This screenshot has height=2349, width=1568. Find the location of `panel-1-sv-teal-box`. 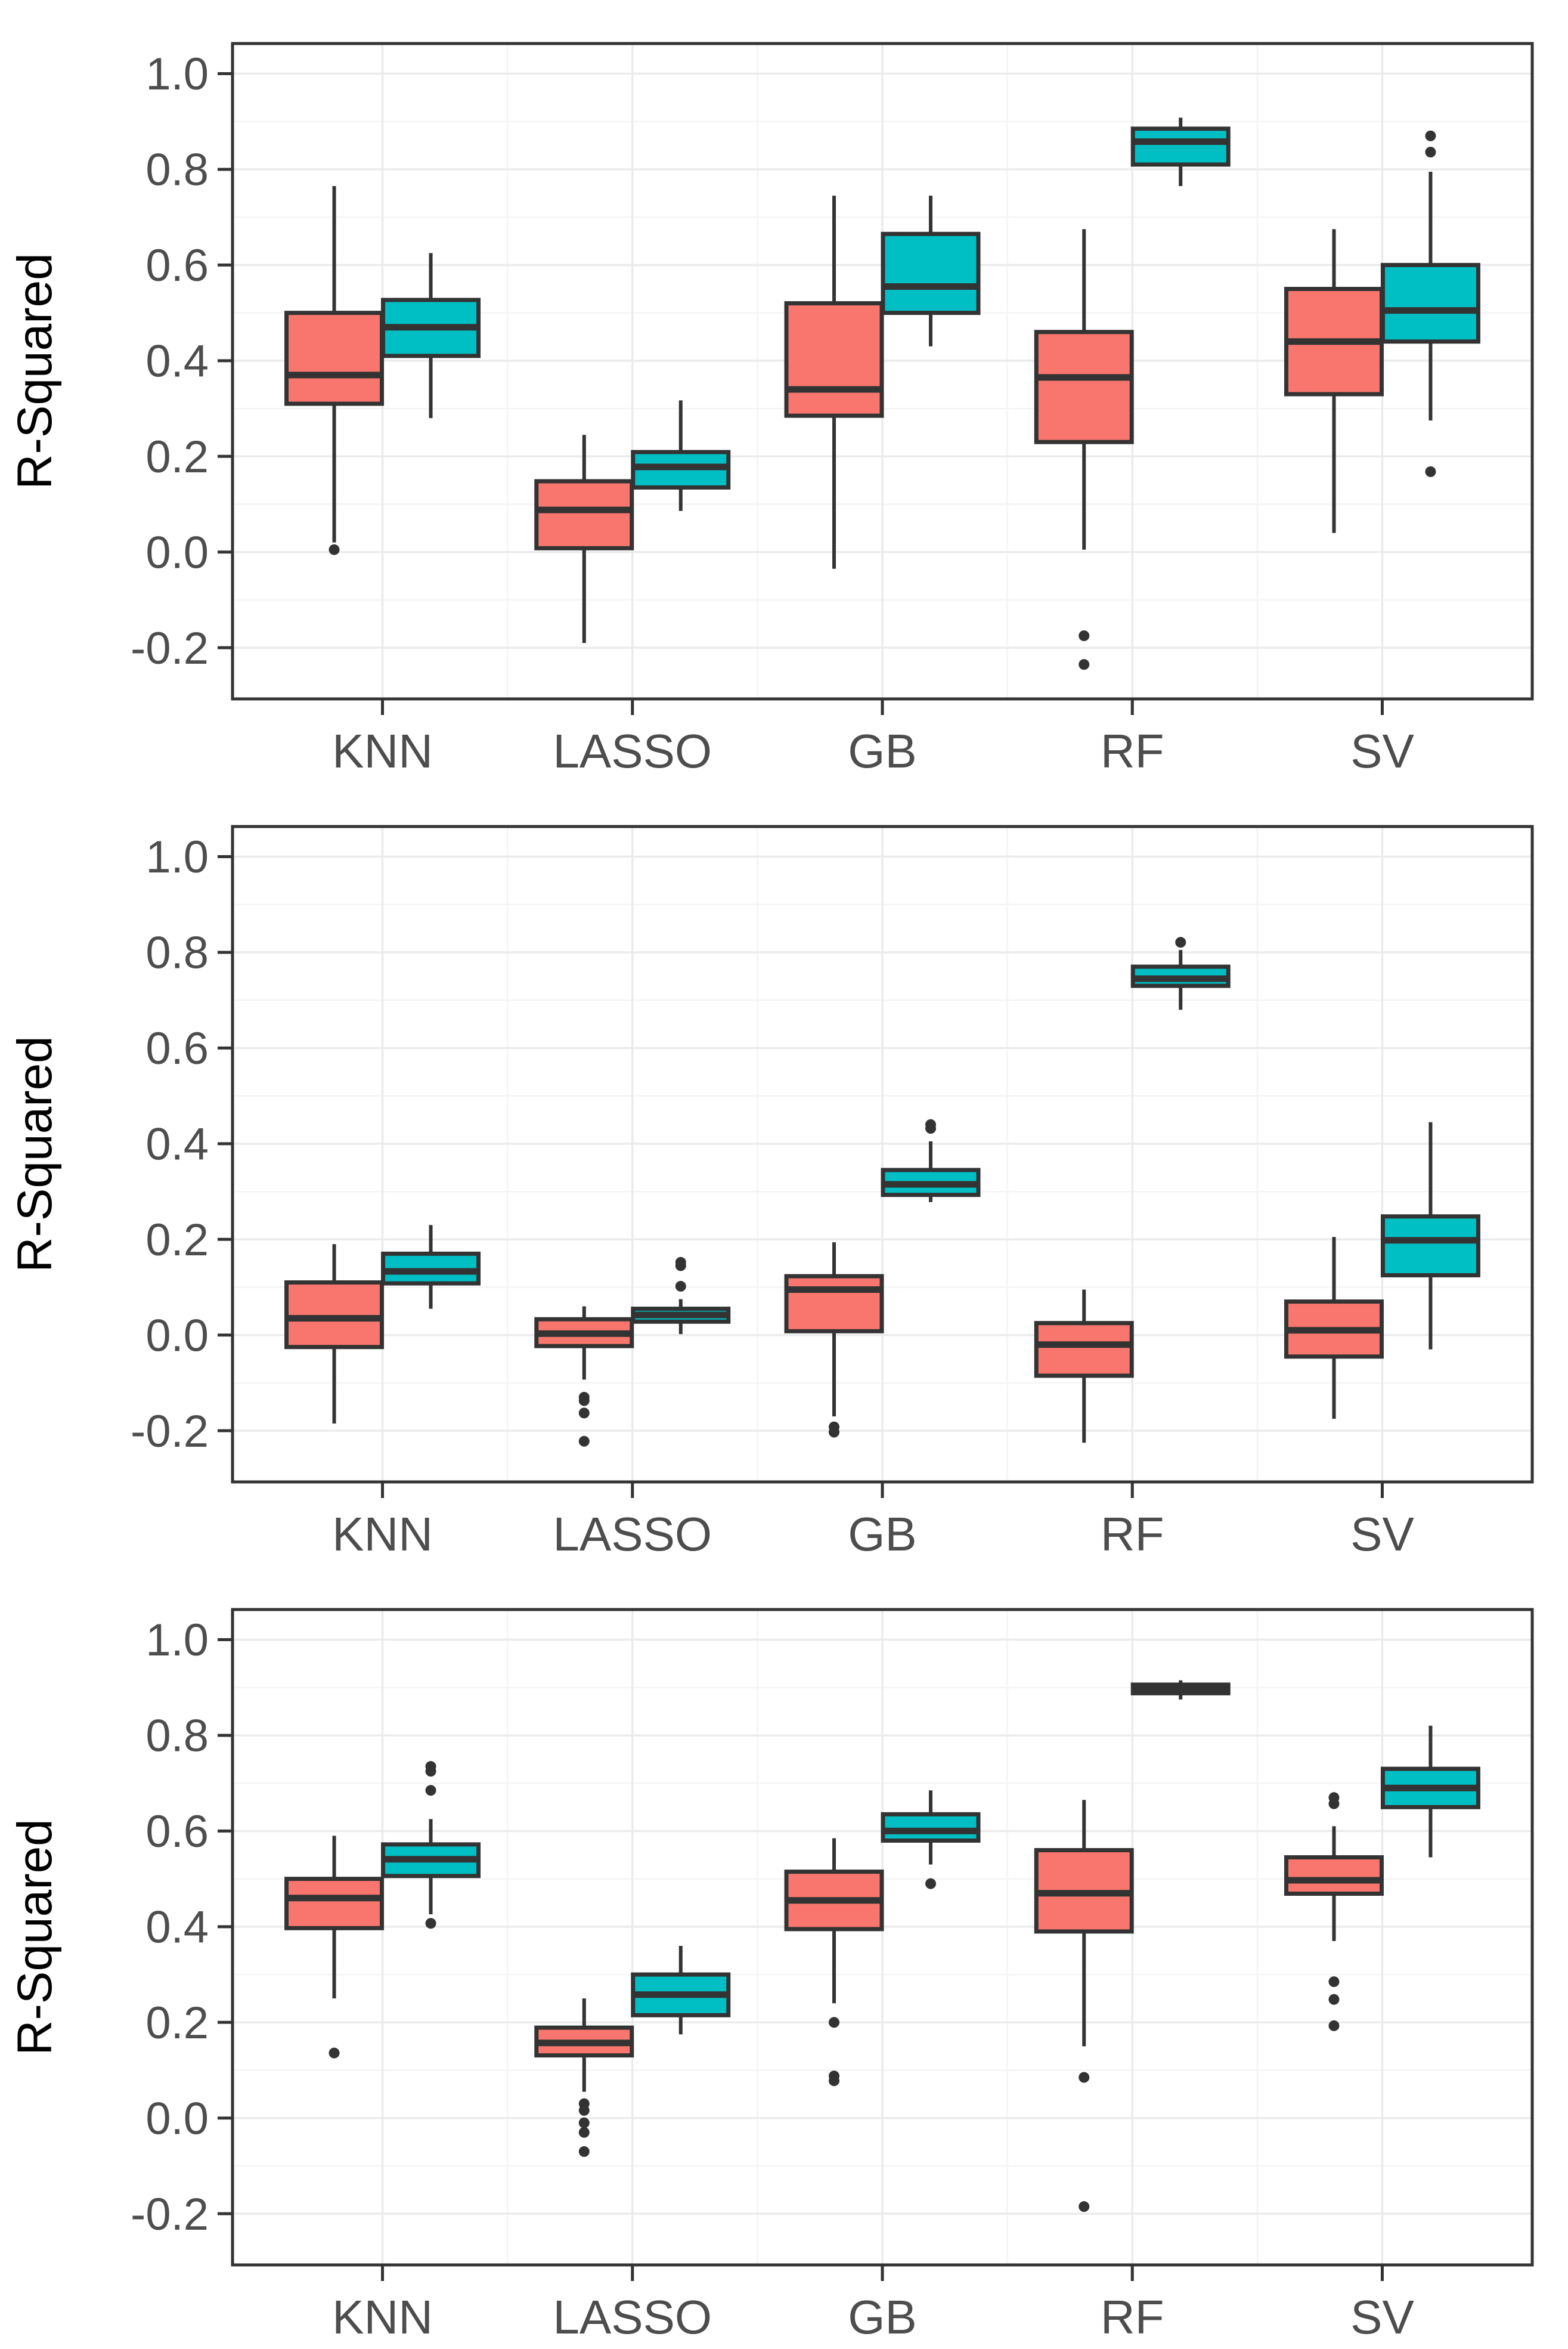

panel-1-sv-teal-box is located at coordinates (1430, 303).